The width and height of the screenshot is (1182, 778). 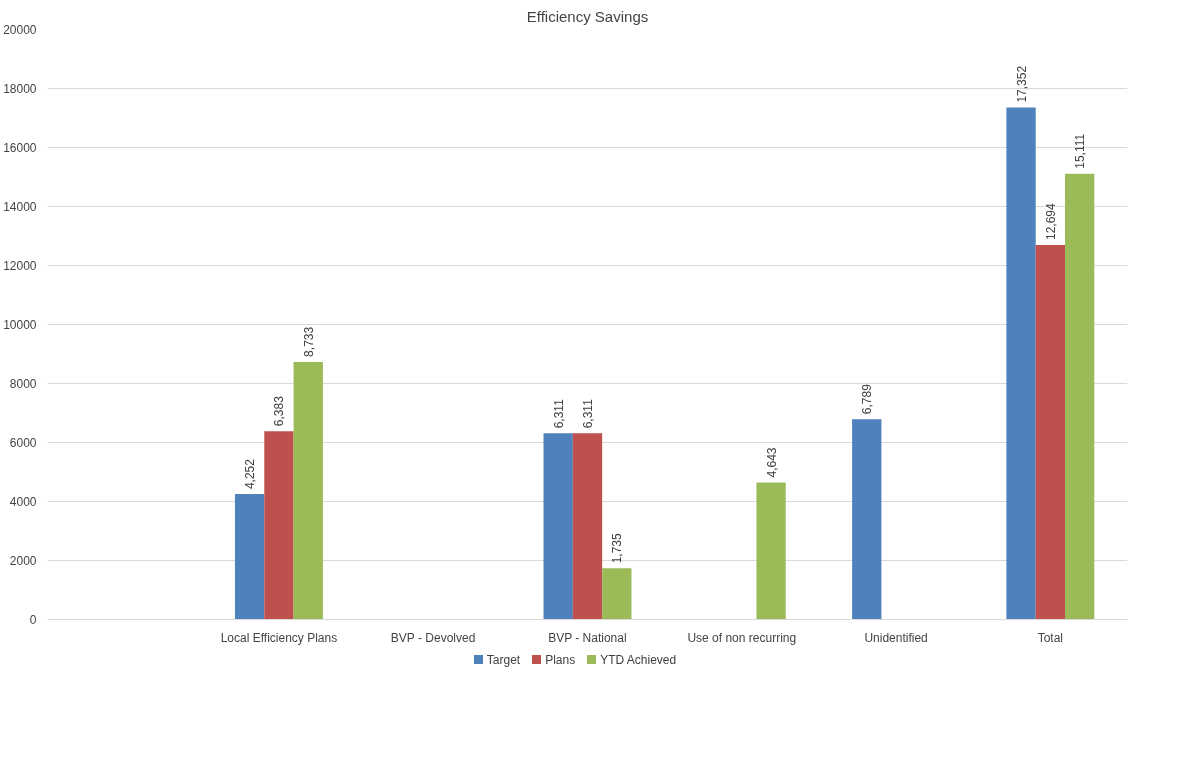 I want to click on x-tick-label: Total, so click(x=1050, y=637).